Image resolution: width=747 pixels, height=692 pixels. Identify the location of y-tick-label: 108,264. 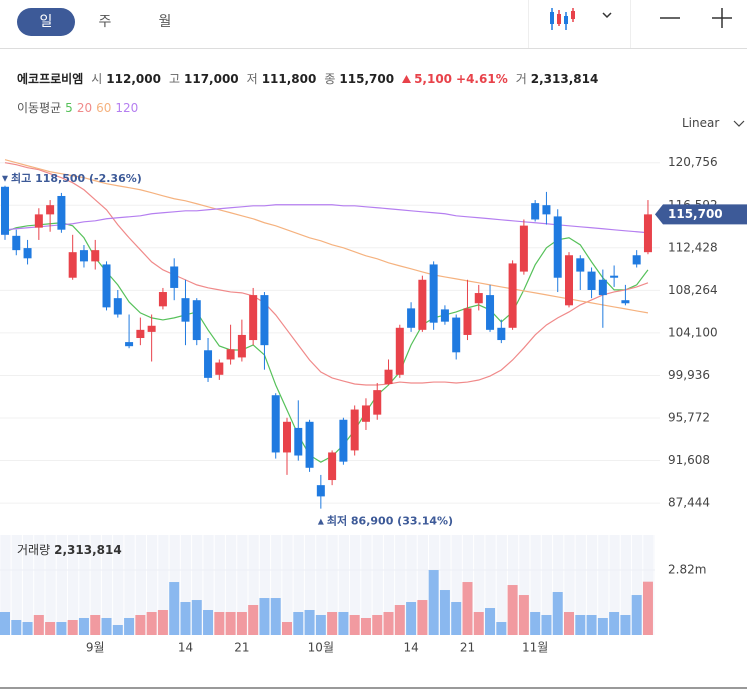
(693, 290).